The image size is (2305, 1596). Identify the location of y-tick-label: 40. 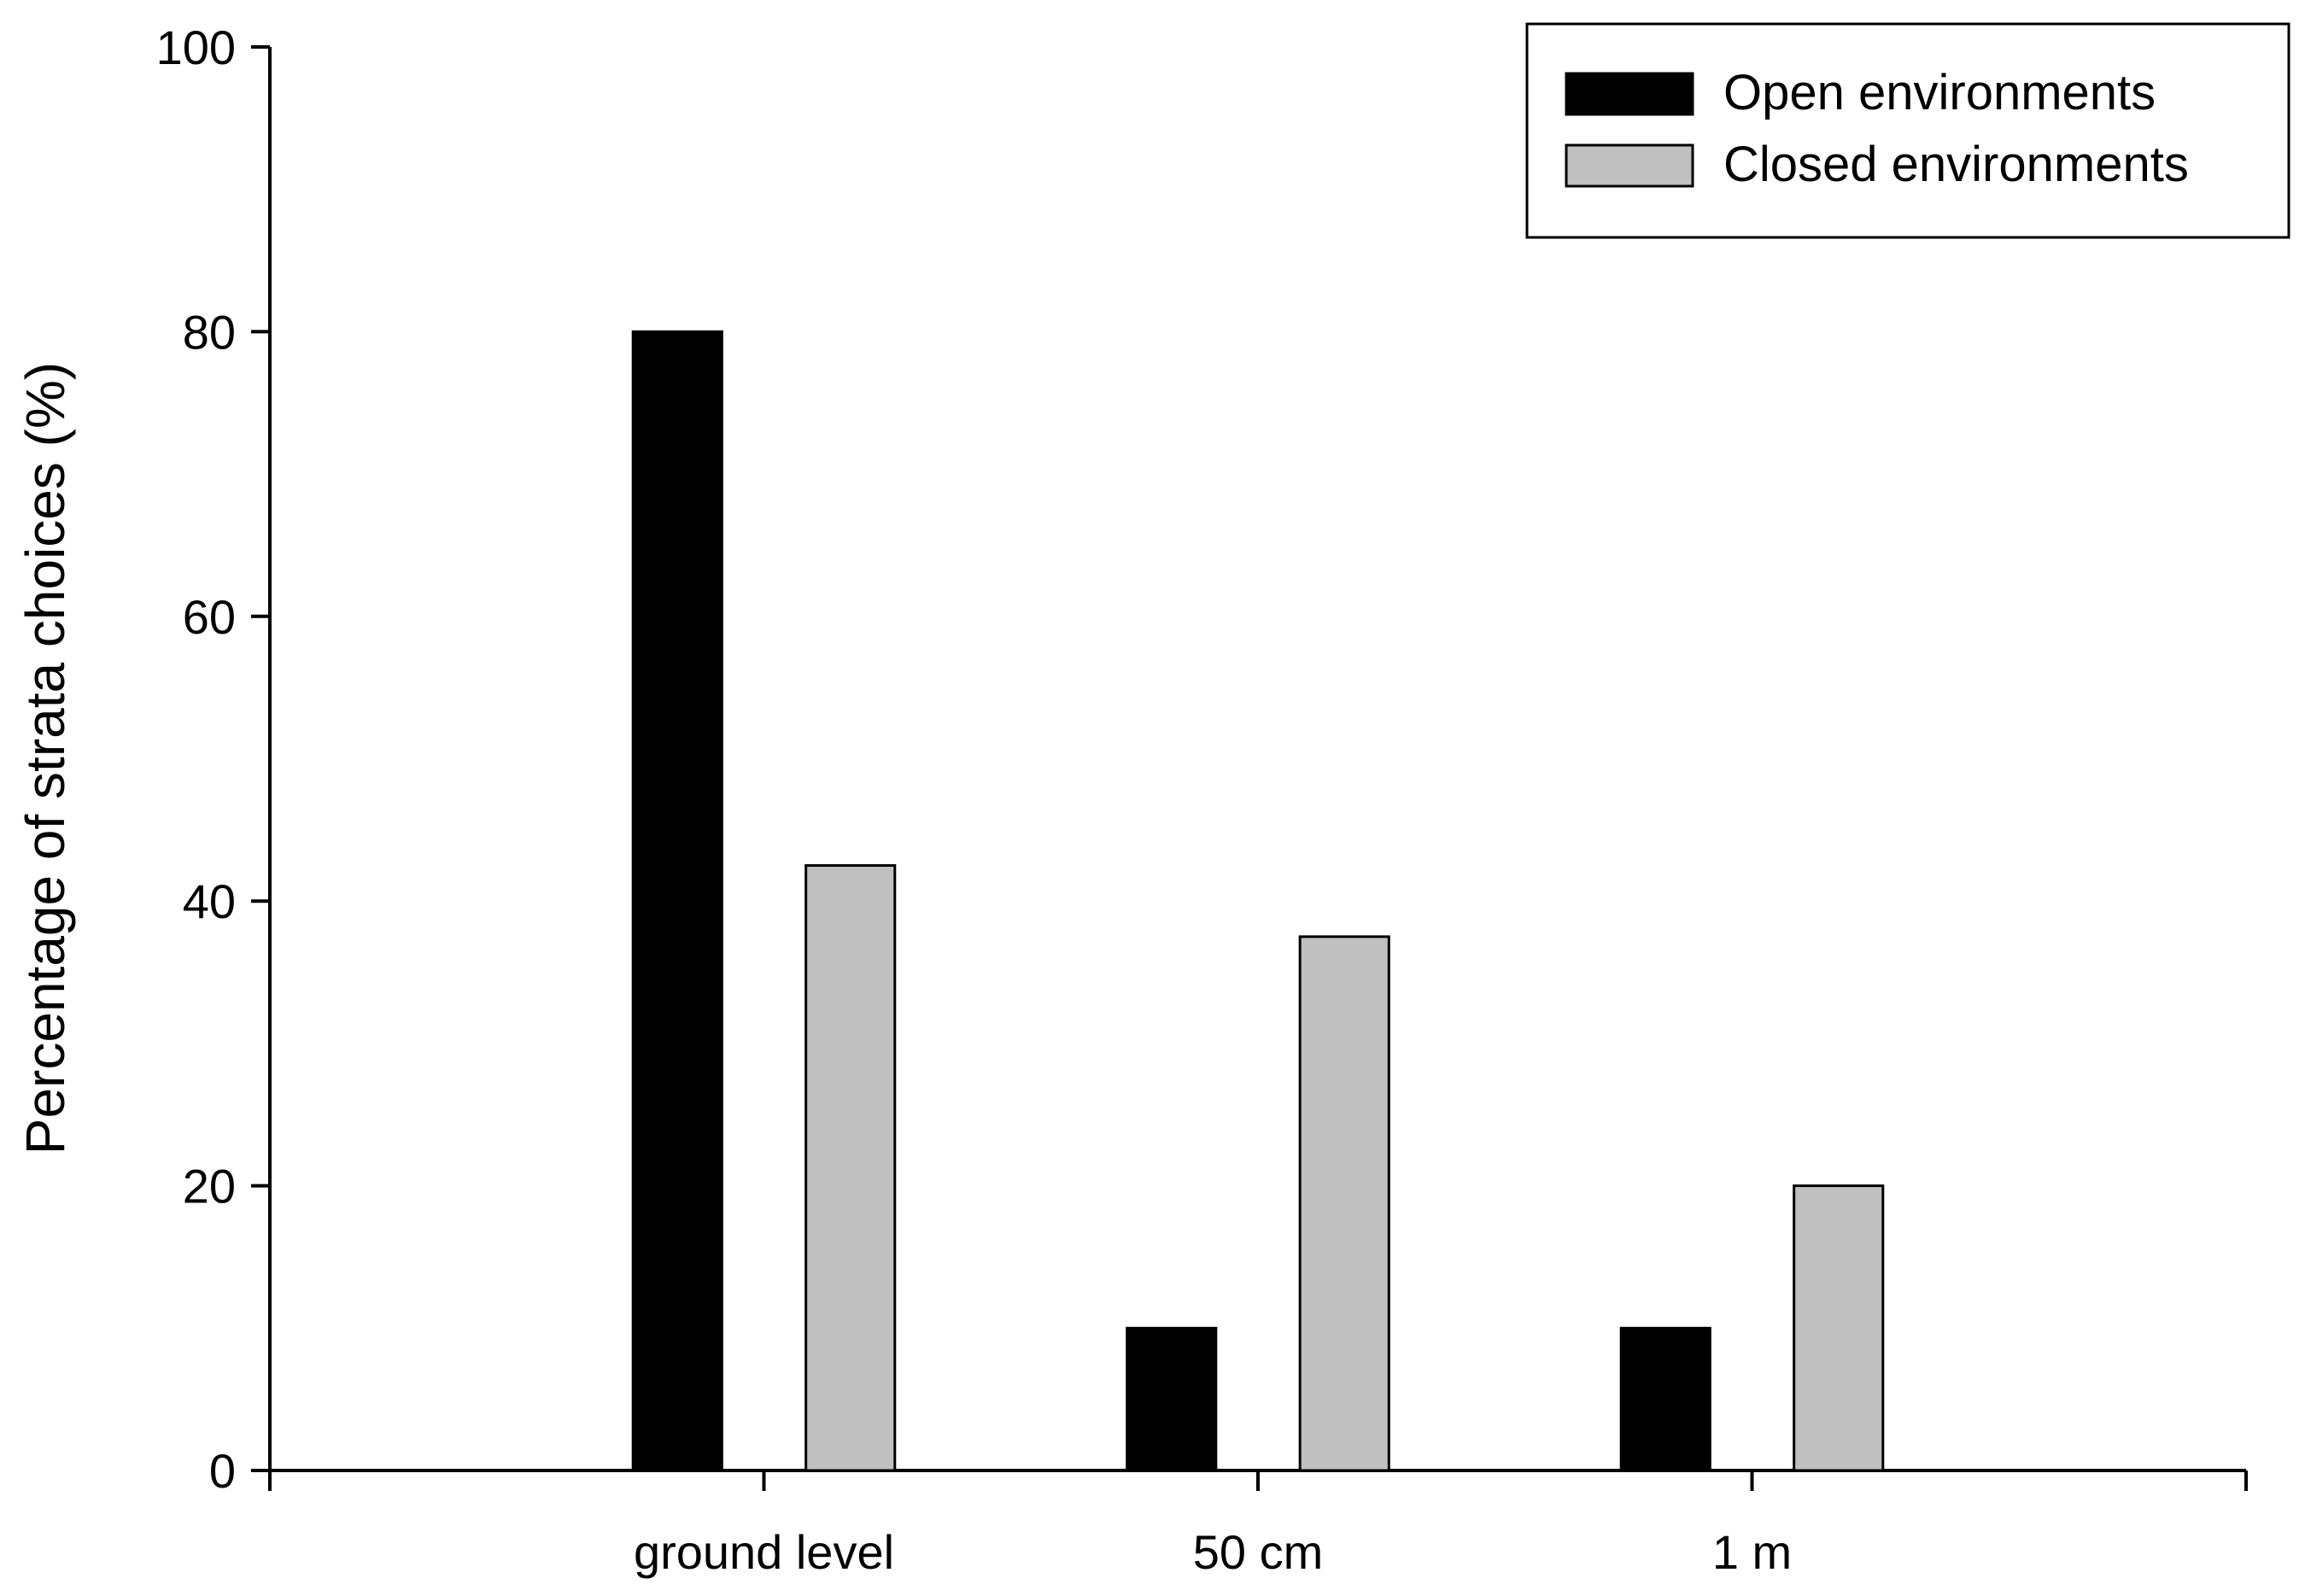
(209, 901).